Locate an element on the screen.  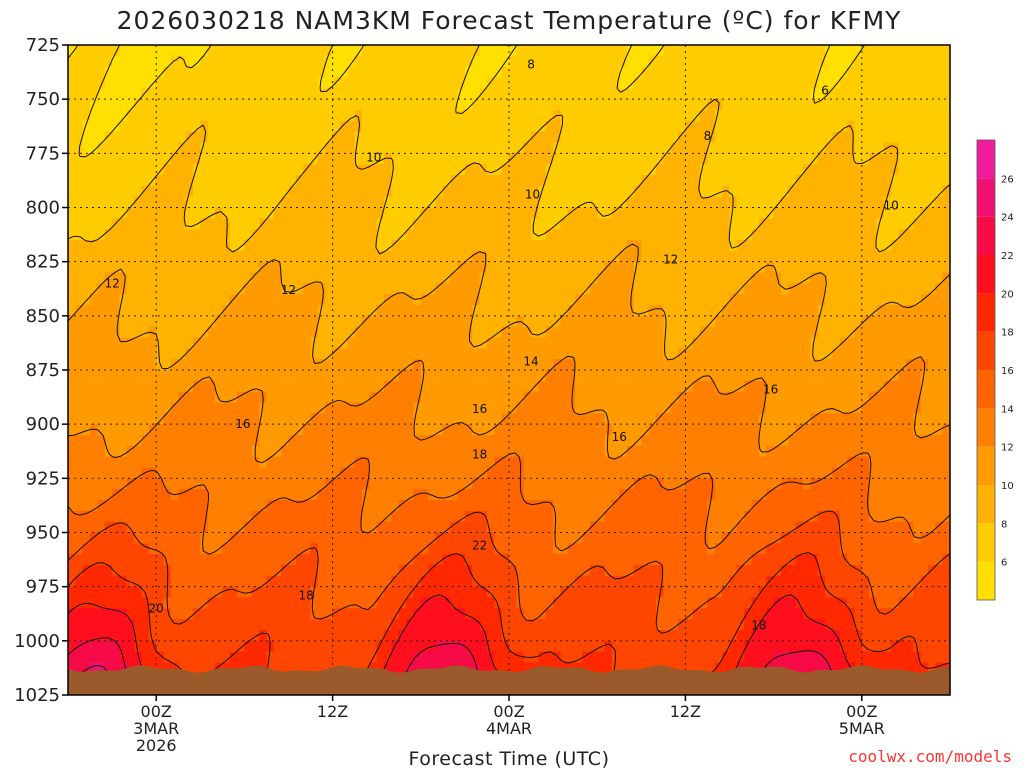
y-tick-label: 1025 is located at coordinates (37, 695).